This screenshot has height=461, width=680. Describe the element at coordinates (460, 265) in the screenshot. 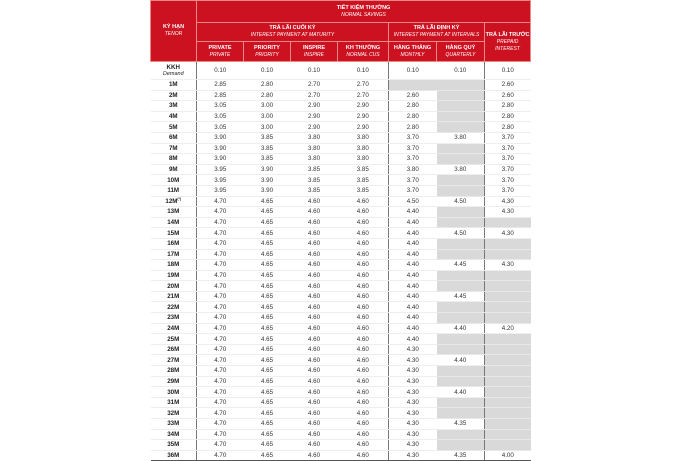

I see `rate-cell: 4.45` at that location.